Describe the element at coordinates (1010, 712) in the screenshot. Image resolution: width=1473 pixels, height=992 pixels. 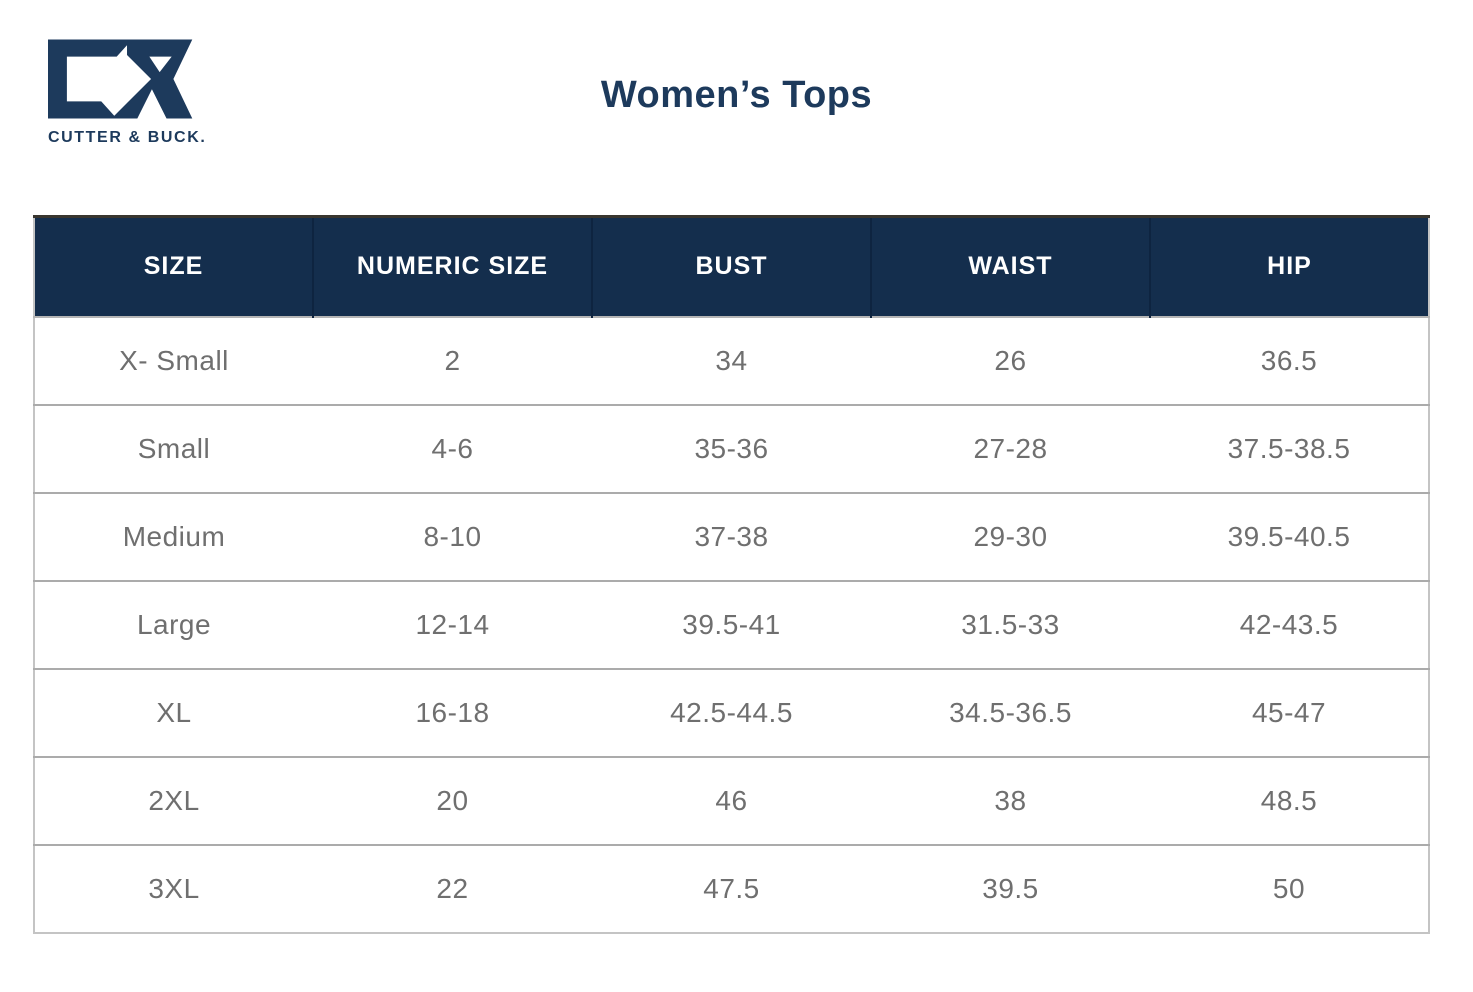
I see `table-cell: 34.5-36.5` at that location.